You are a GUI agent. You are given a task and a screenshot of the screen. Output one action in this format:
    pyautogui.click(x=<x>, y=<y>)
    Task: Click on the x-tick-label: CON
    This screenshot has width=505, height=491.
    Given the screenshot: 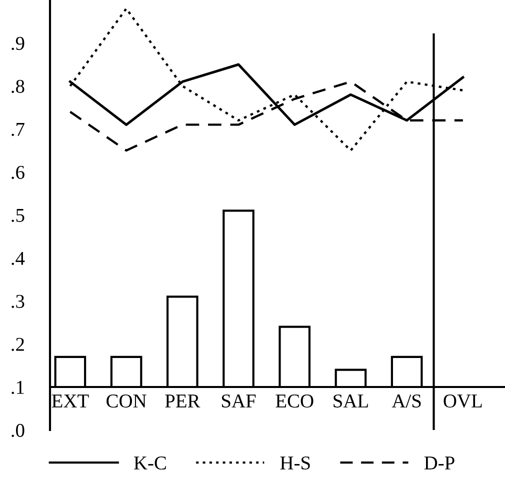 What is the action you would take?
    pyautogui.click(x=126, y=401)
    